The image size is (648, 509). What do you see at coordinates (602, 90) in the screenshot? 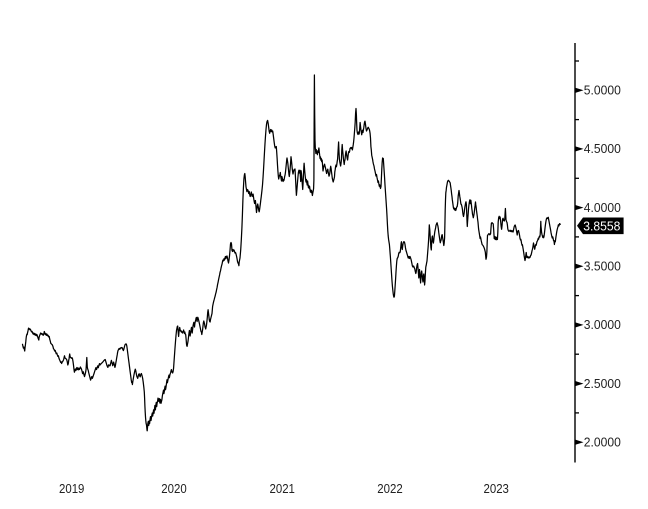
I see `svg-text: 5.0000` at bounding box center [602, 90].